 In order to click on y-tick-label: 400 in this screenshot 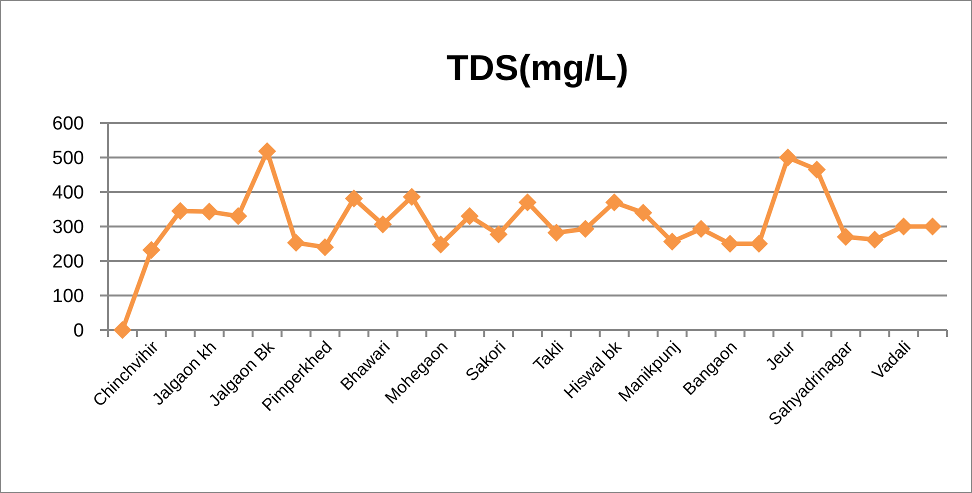, I will do `click(68, 193)`.